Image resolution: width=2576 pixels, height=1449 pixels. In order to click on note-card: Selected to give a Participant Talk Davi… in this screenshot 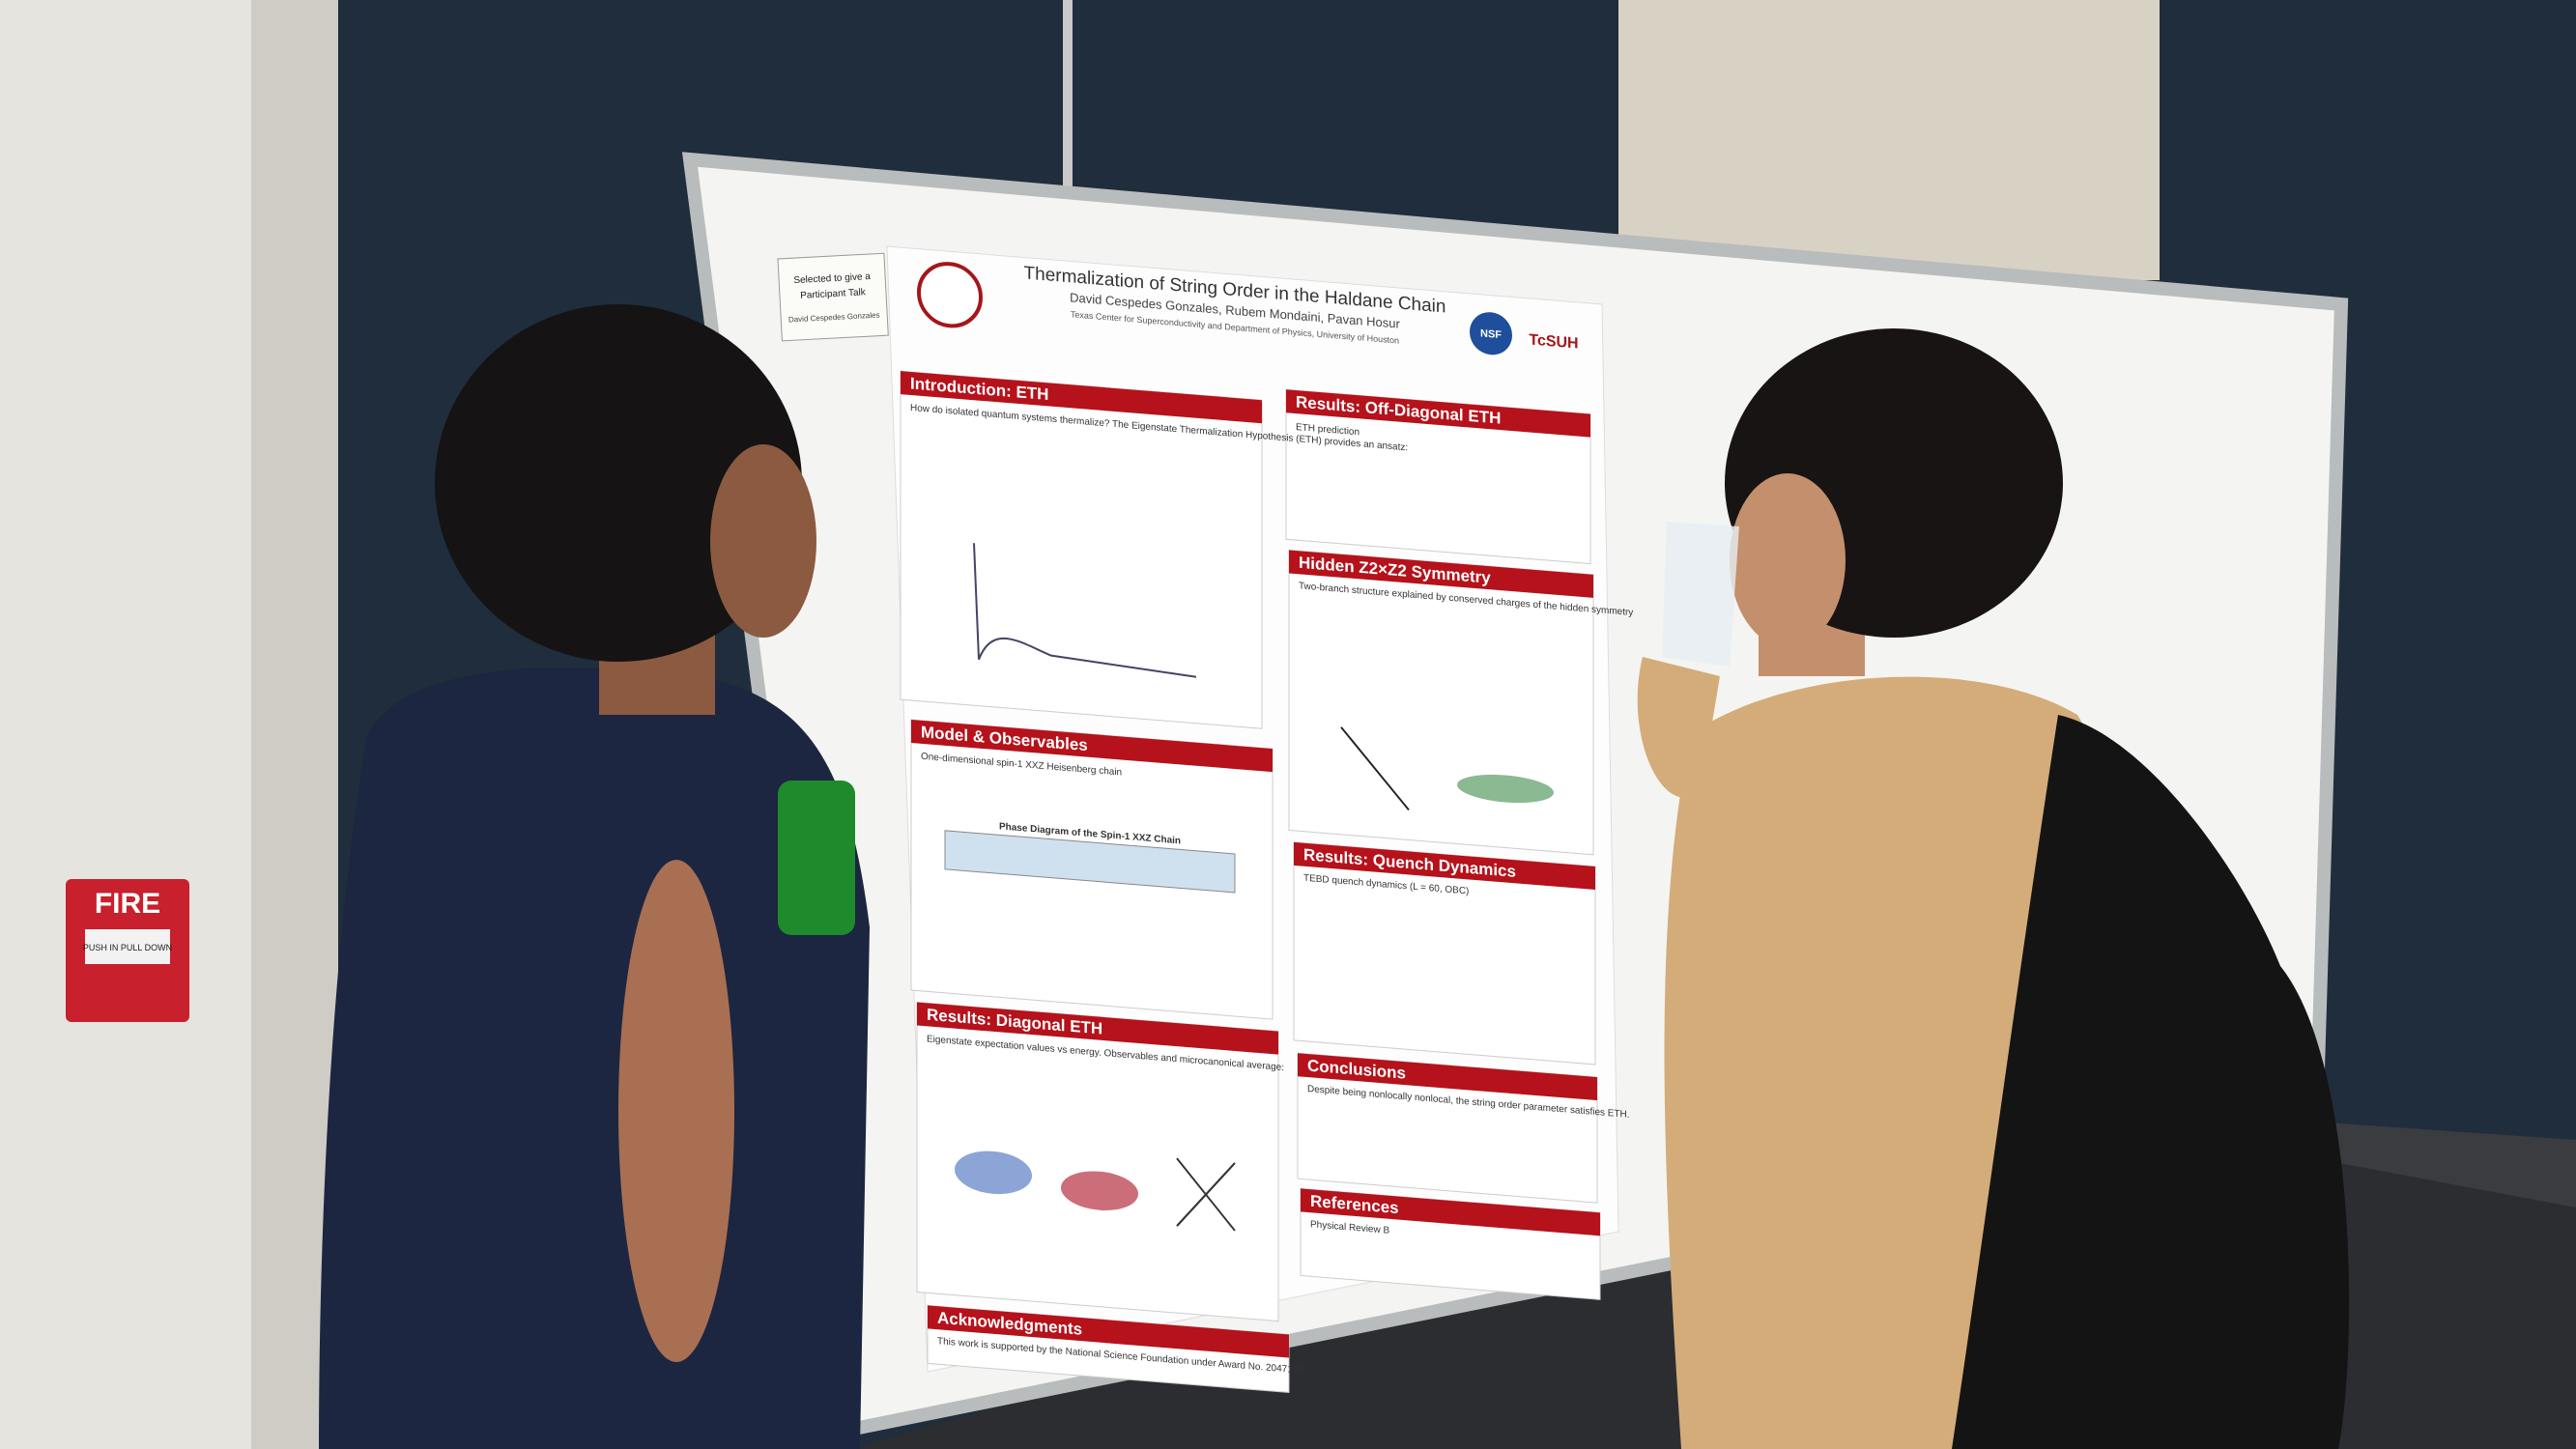, I will do `click(833, 297)`.